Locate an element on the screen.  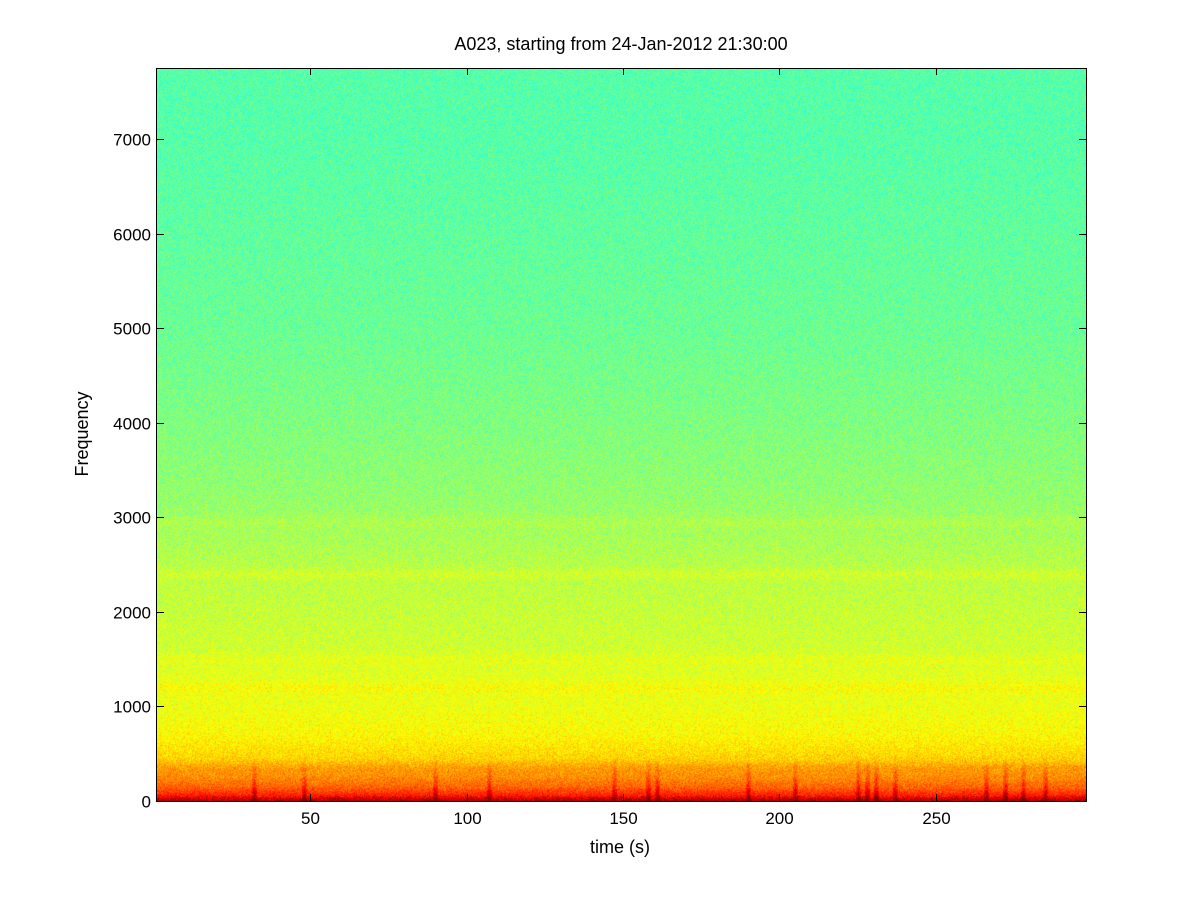
y-tick-label: 4000 is located at coordinates (132, 424).